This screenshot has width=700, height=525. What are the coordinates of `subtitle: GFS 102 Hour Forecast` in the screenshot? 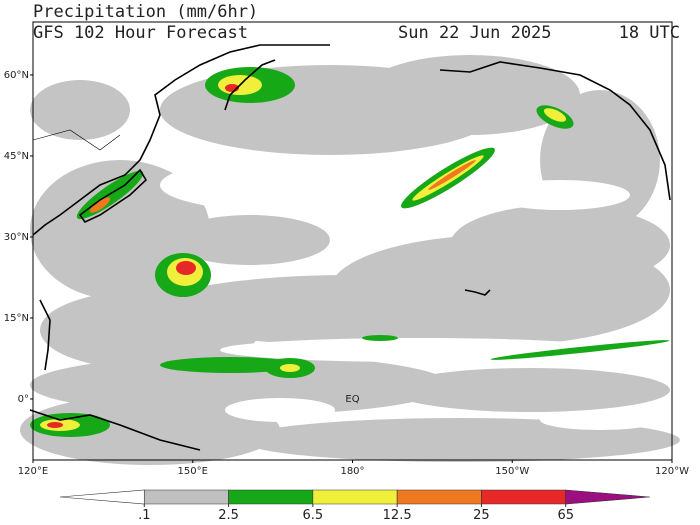 It's located at (140, 33).